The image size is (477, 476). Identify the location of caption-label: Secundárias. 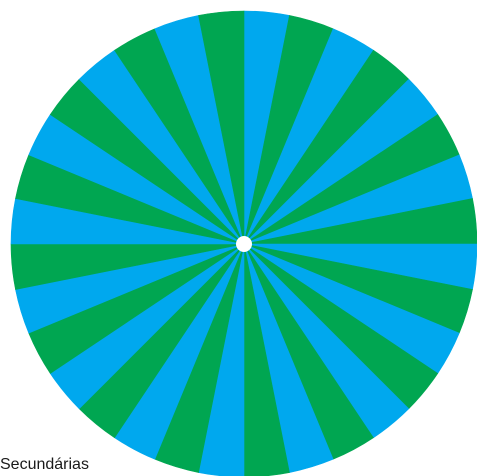
(44, 464).